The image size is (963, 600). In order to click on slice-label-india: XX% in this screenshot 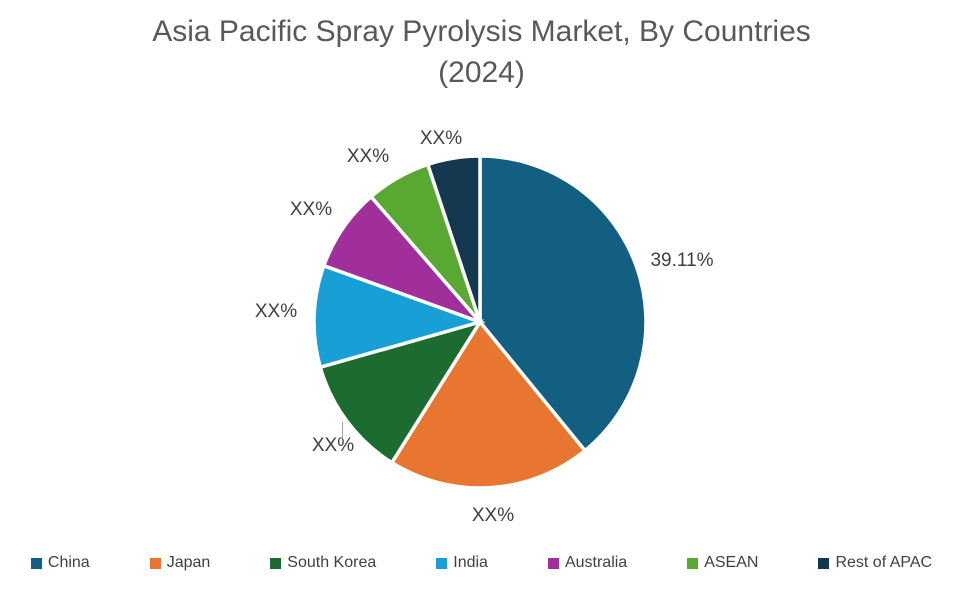, I will do `click(276, 311)`.